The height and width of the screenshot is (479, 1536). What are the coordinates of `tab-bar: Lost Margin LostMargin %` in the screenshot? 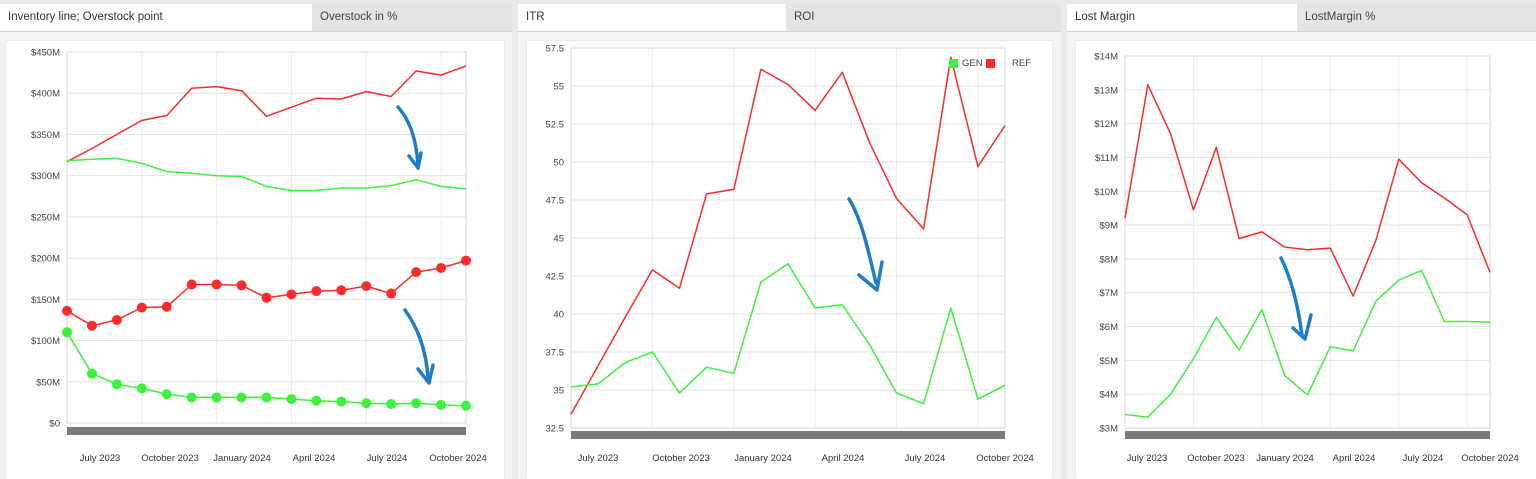 It's located at (1301, 18).